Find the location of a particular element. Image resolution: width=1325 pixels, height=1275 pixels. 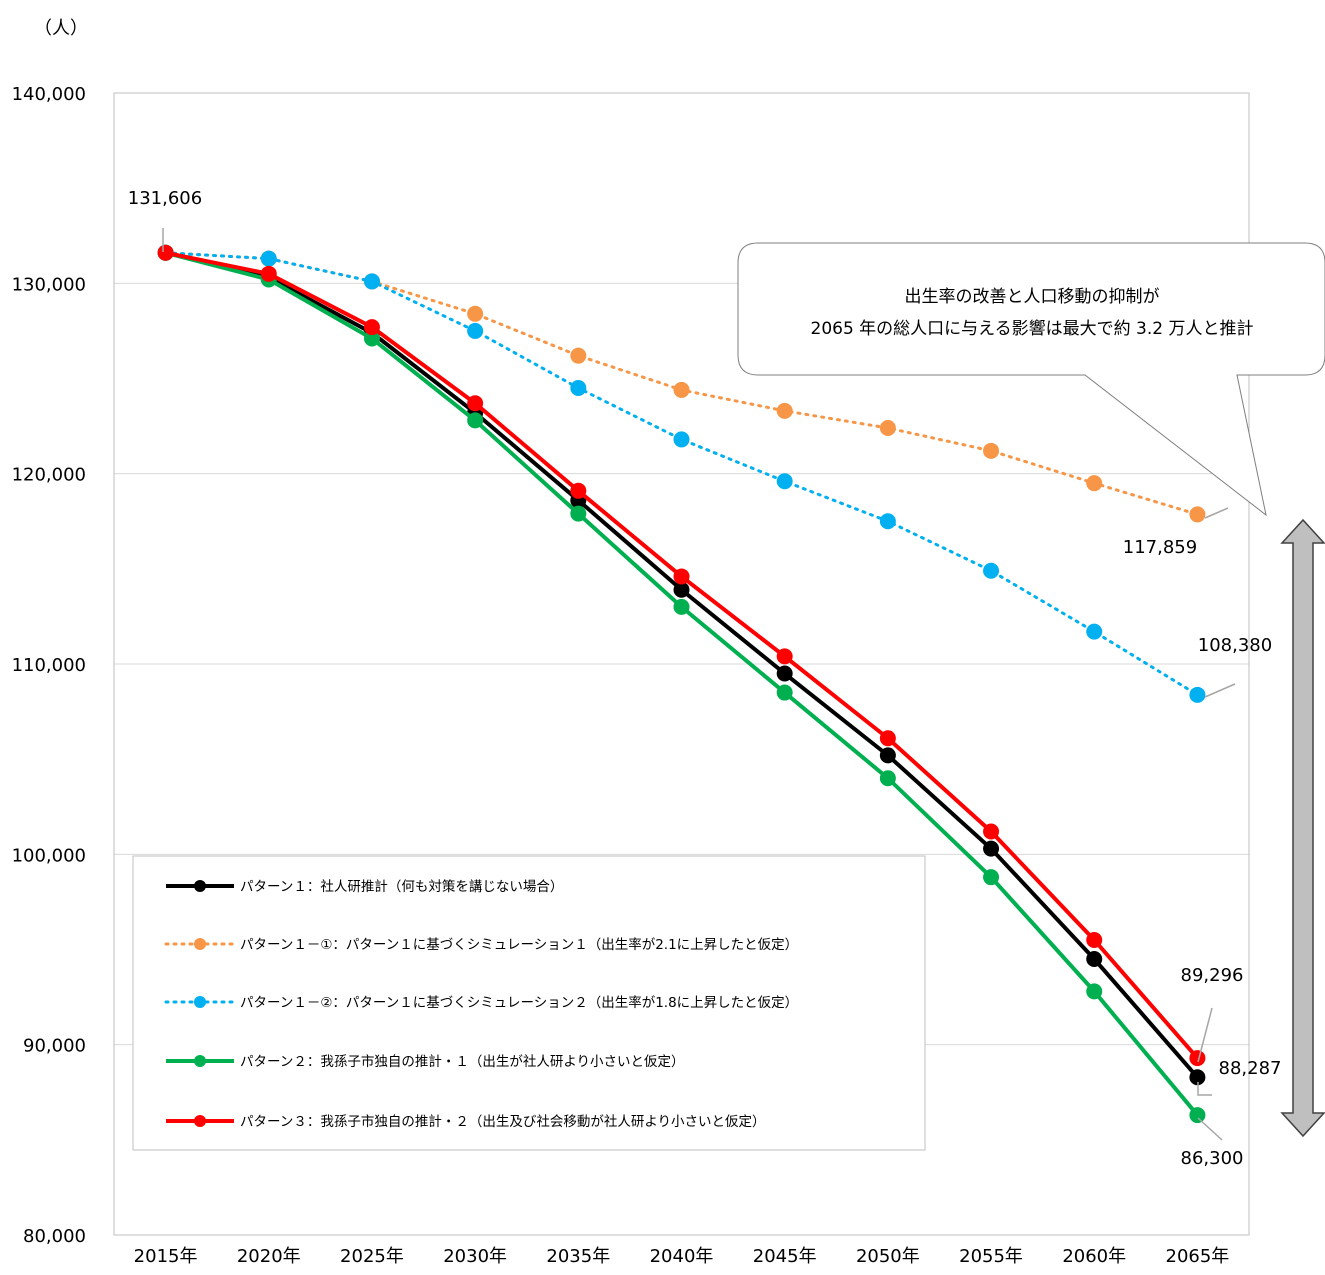

difference-double-arrow is located at coordinates (1302, 828).